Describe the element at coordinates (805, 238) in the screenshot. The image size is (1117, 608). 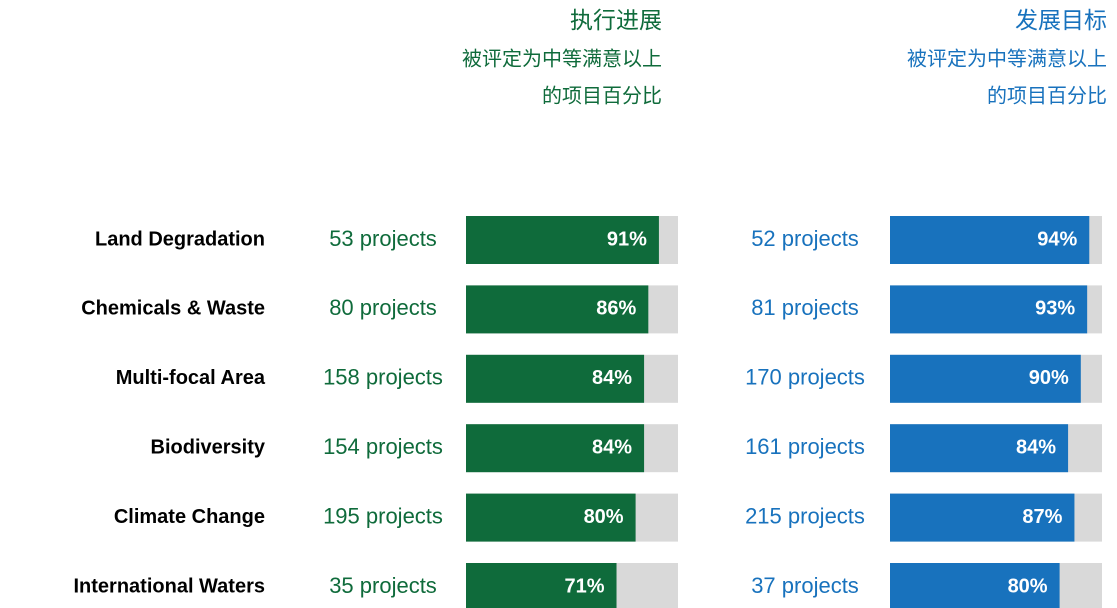
I see `project-label: 52 projects` at that location.